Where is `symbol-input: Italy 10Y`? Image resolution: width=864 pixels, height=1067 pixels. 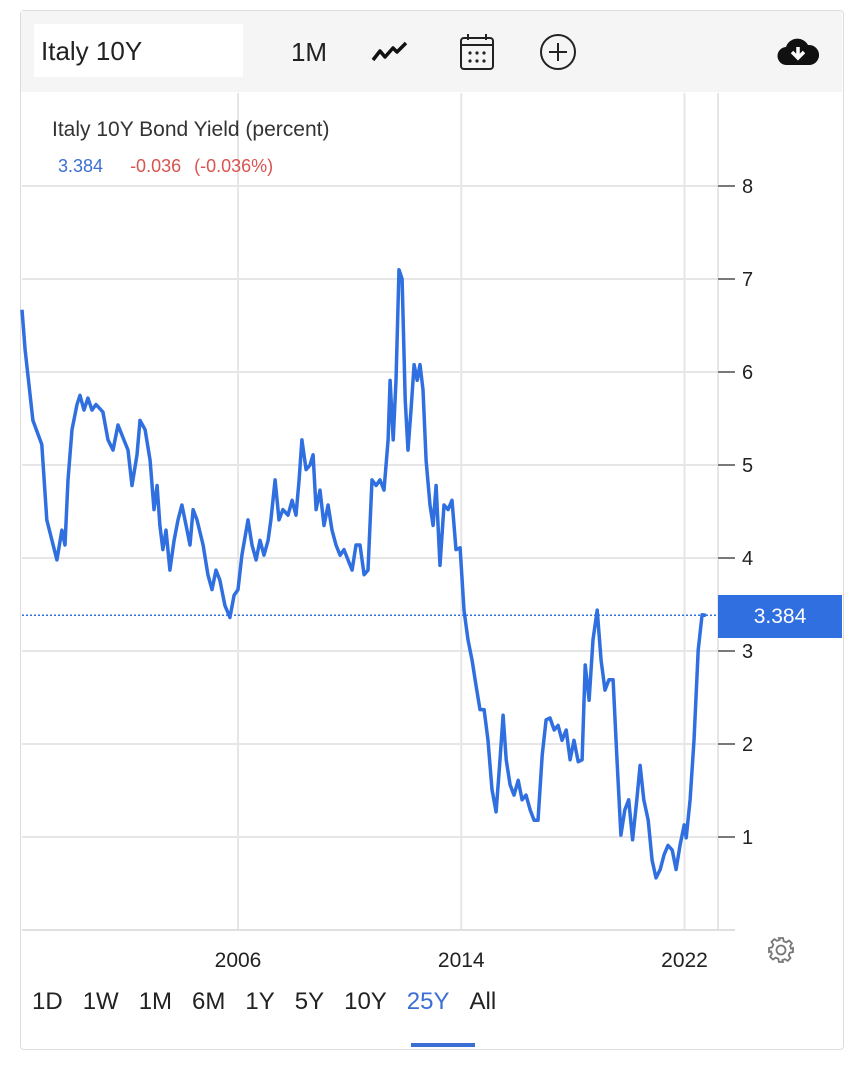
symbol-input: Italy 10Y is located at coordinates (138, 50).